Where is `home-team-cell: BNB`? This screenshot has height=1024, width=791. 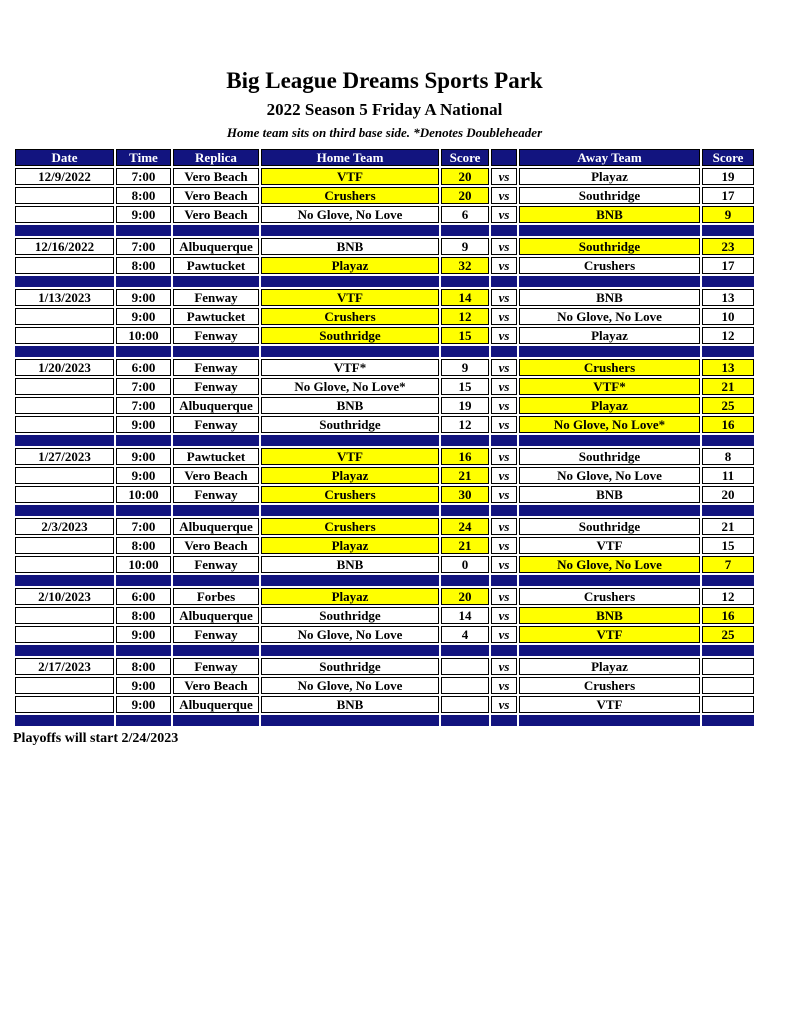
home-team-cell: BNB is located at coordinates (350, 704).